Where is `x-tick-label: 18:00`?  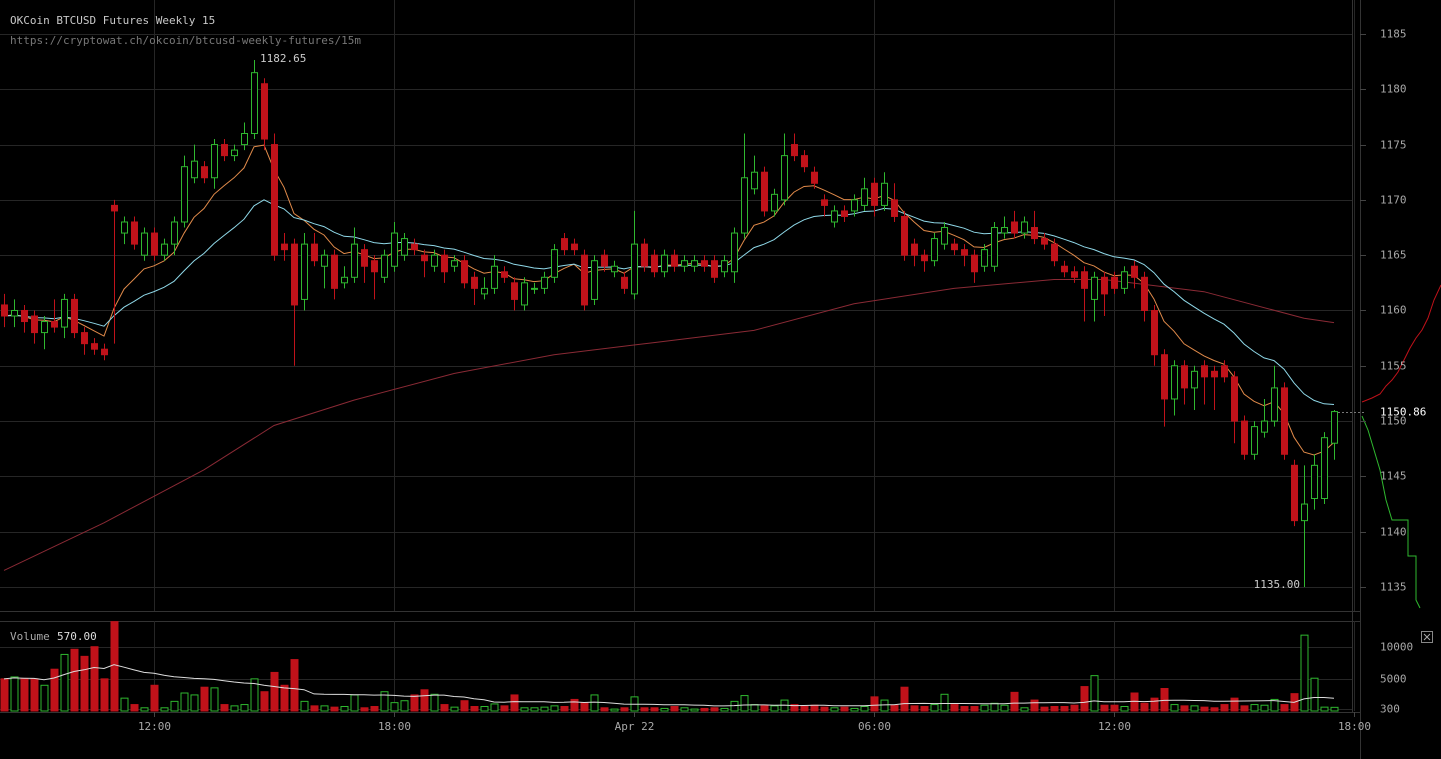 x-tick-label: 18:00 is located at coordinates (394, 726).